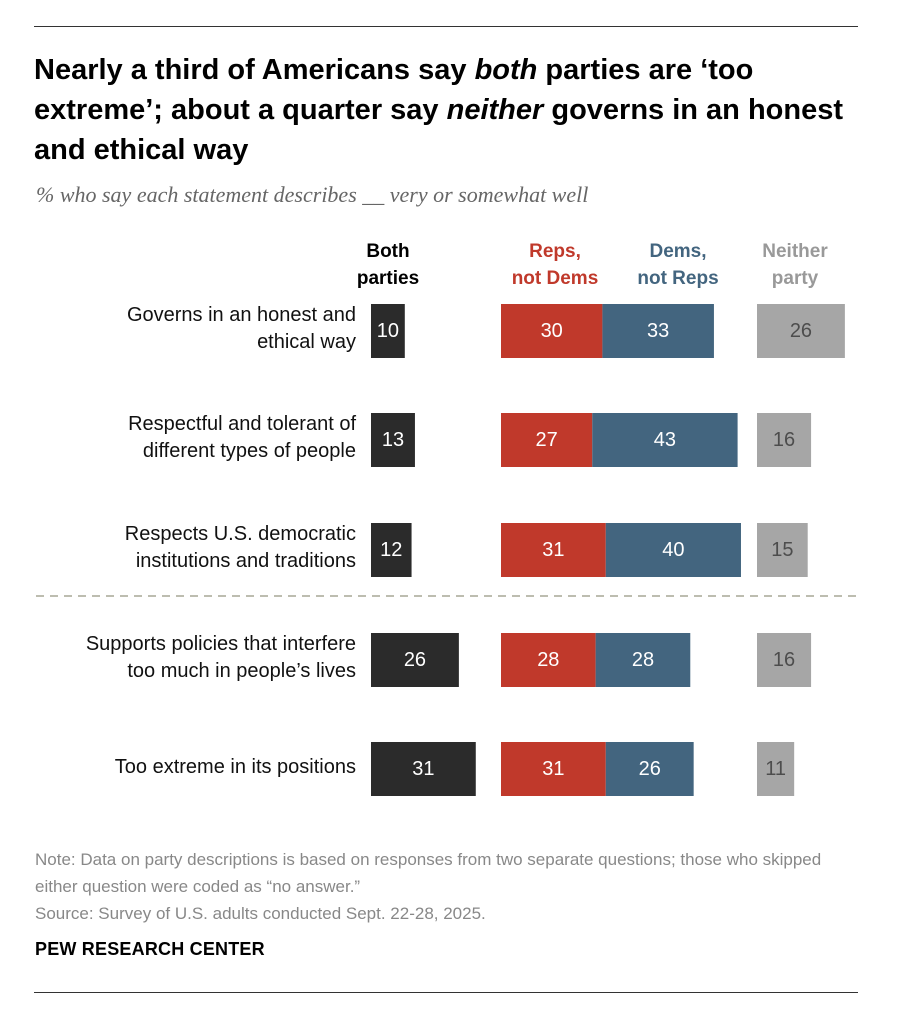 This screenshot has width=904, height=1018. I want to click on value-label-dems-not-reps: 28, so click(643, 660).